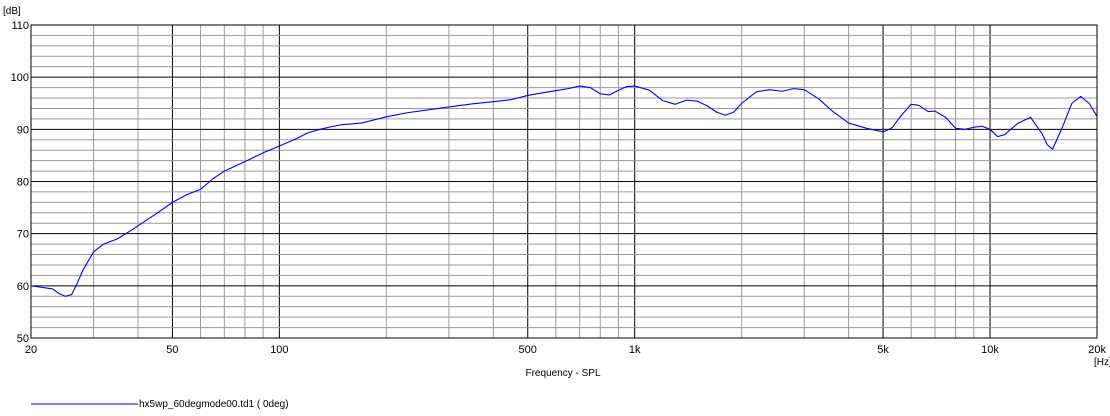 This screenshot has width=1110, height=416. I want to click on x-tick-label: 20k, so click(1097, 350).